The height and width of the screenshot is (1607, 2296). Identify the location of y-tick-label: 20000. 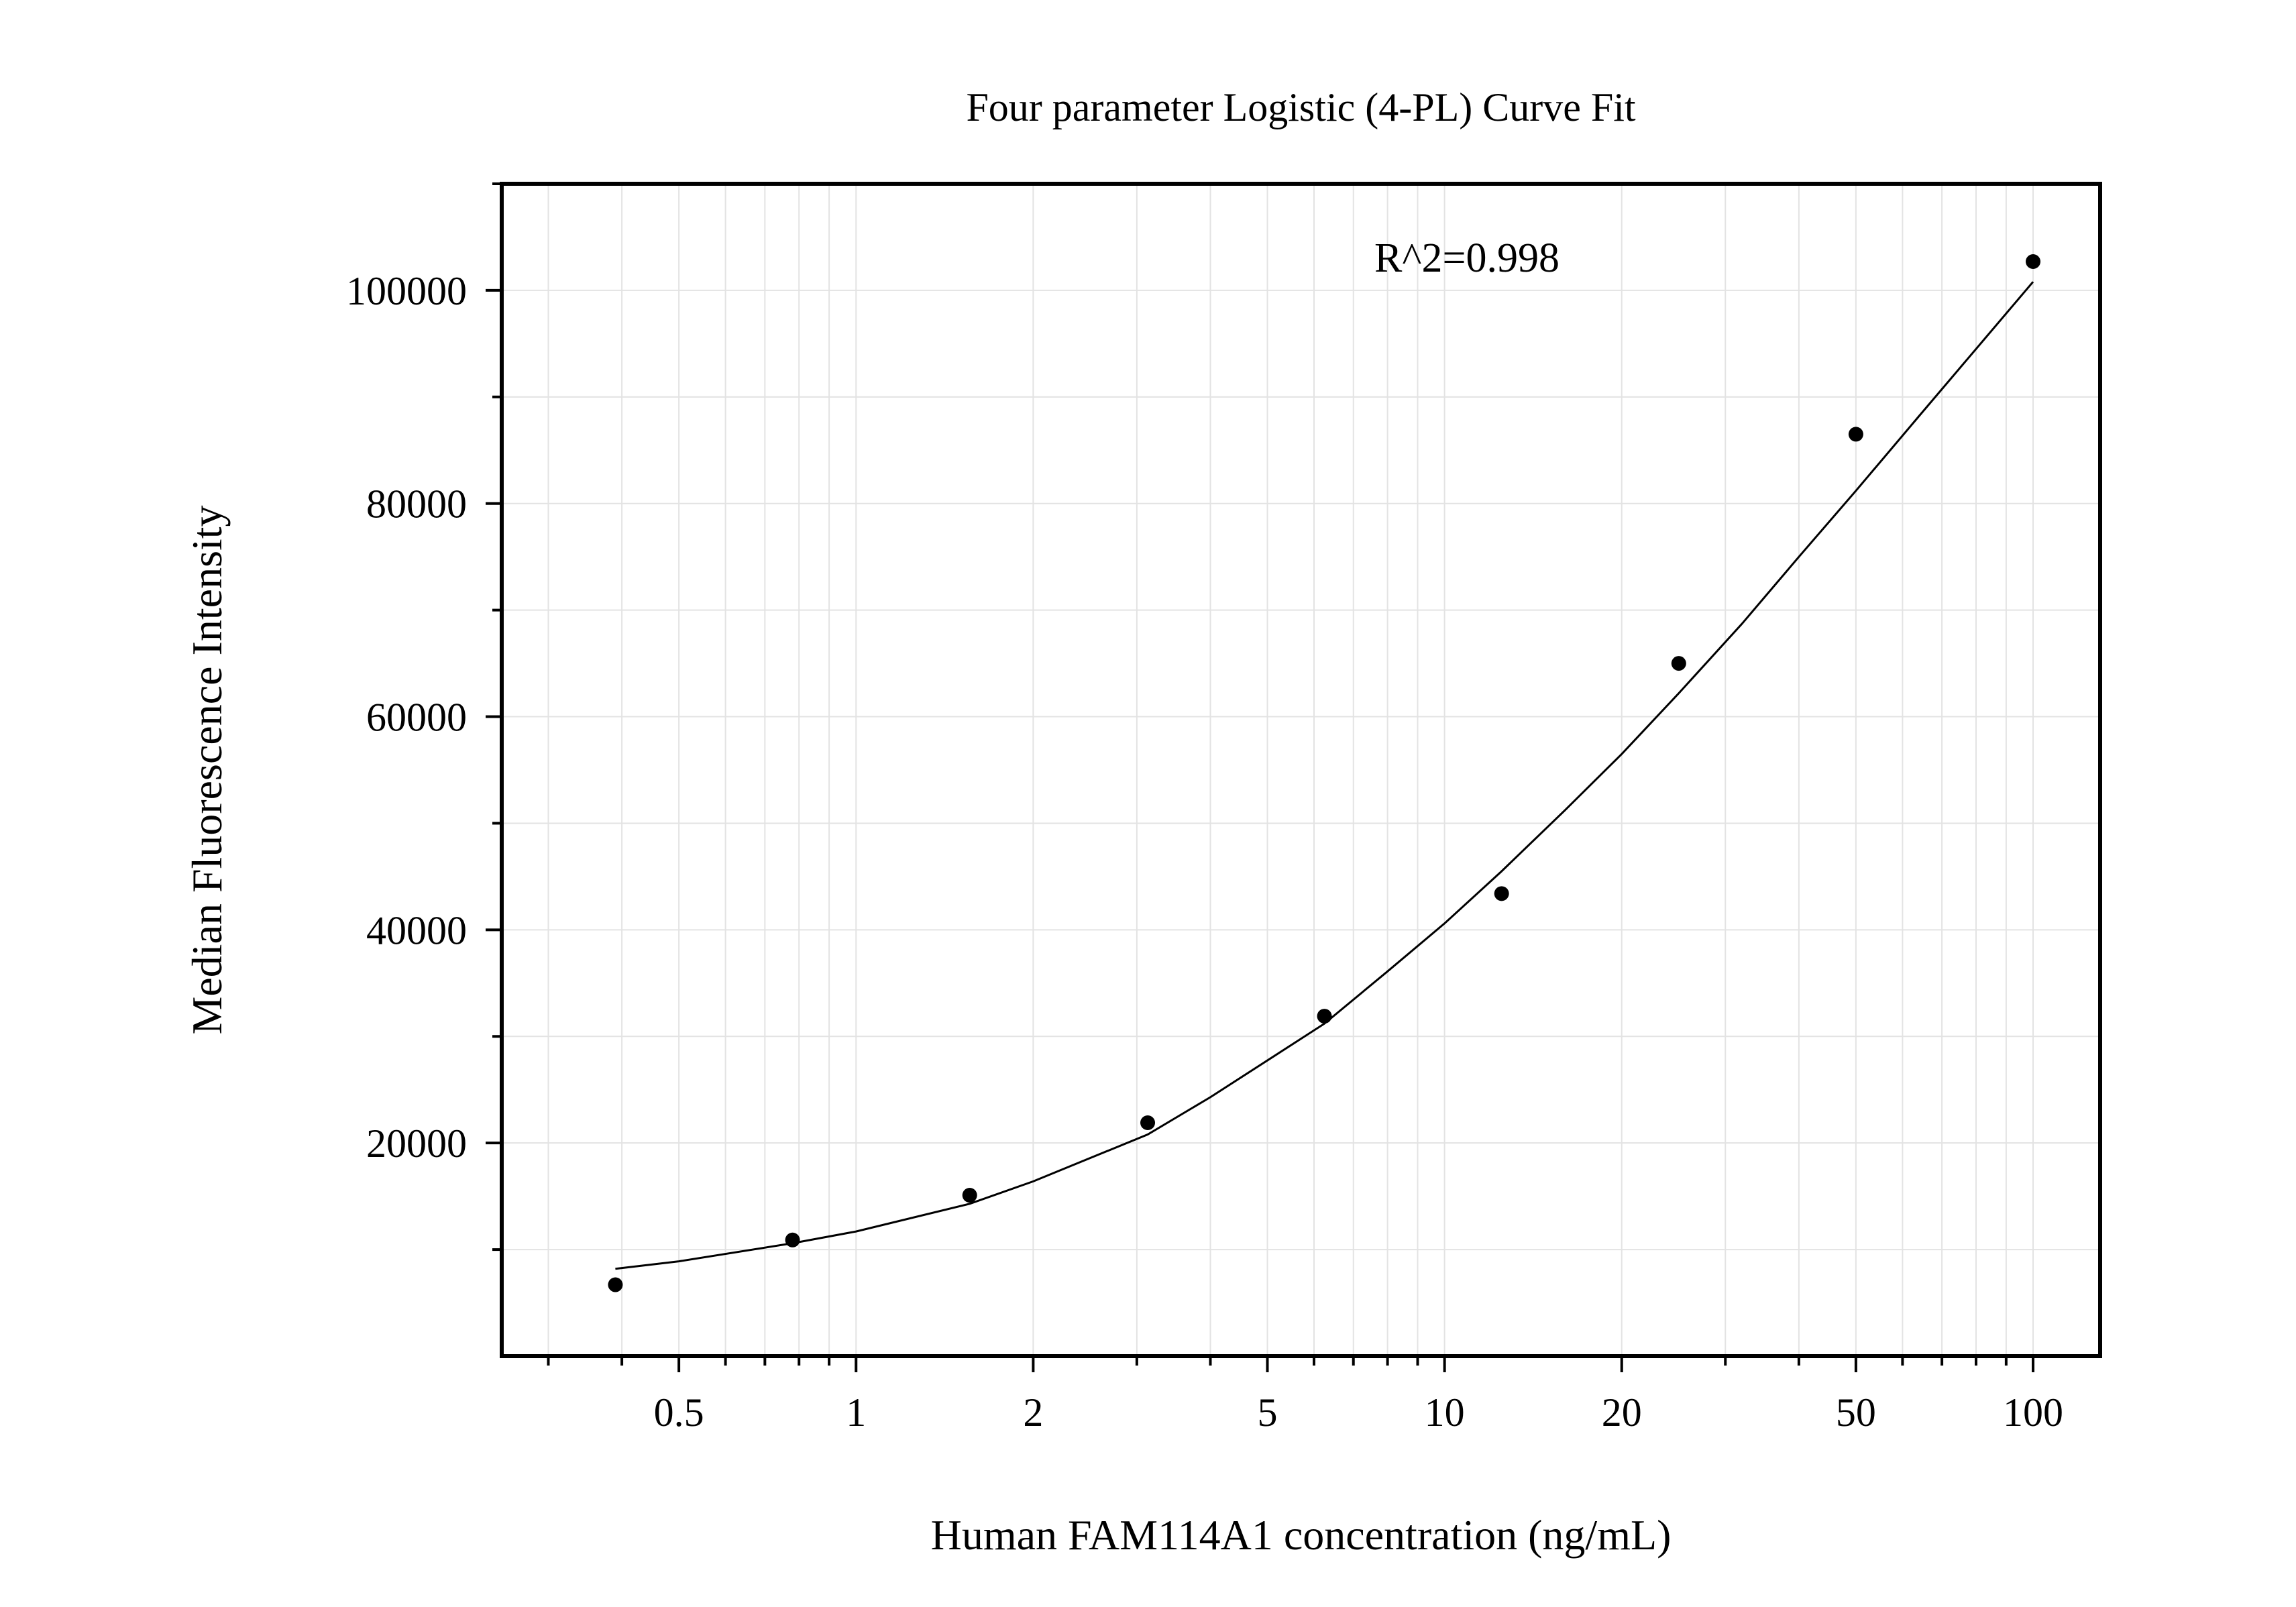
(416, 1143).